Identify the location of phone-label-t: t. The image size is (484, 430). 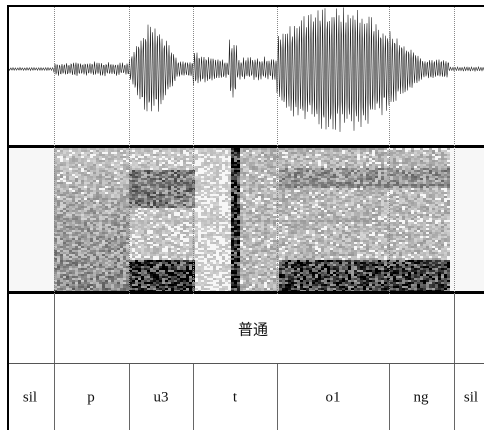
(235, 397).